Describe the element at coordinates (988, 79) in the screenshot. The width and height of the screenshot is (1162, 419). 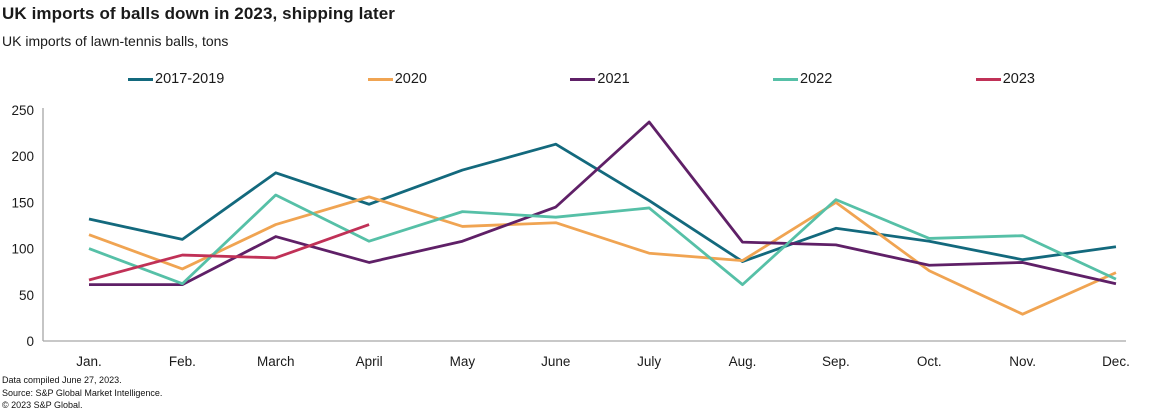
I see `legend-swatch-2023` at that location.